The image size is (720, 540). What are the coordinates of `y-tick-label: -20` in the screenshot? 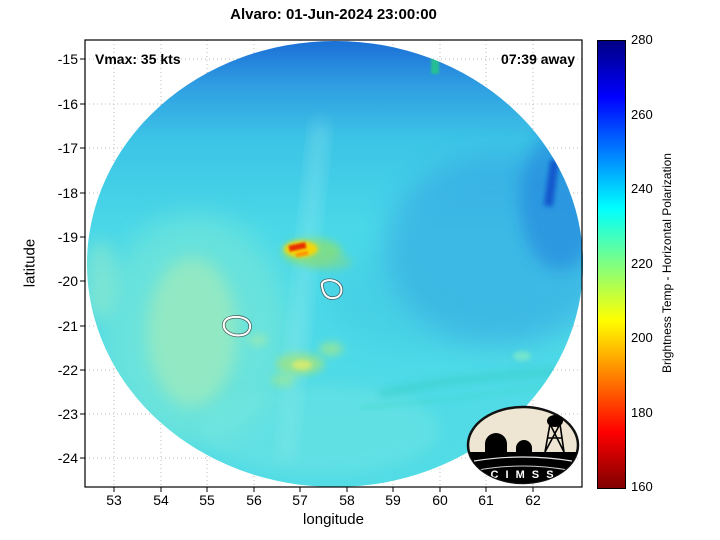 It's located at (67, 281).